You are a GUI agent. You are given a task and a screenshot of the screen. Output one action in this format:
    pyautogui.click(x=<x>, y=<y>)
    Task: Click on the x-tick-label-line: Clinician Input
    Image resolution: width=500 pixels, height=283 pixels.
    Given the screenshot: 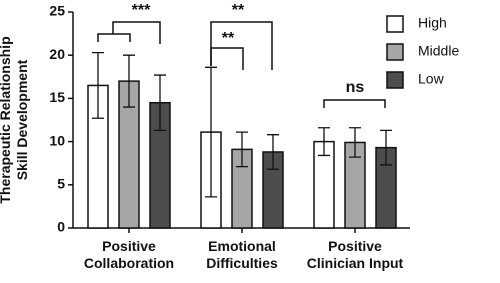 What is the action you would take?
    pyautogui.click(x=355, y=263)
    